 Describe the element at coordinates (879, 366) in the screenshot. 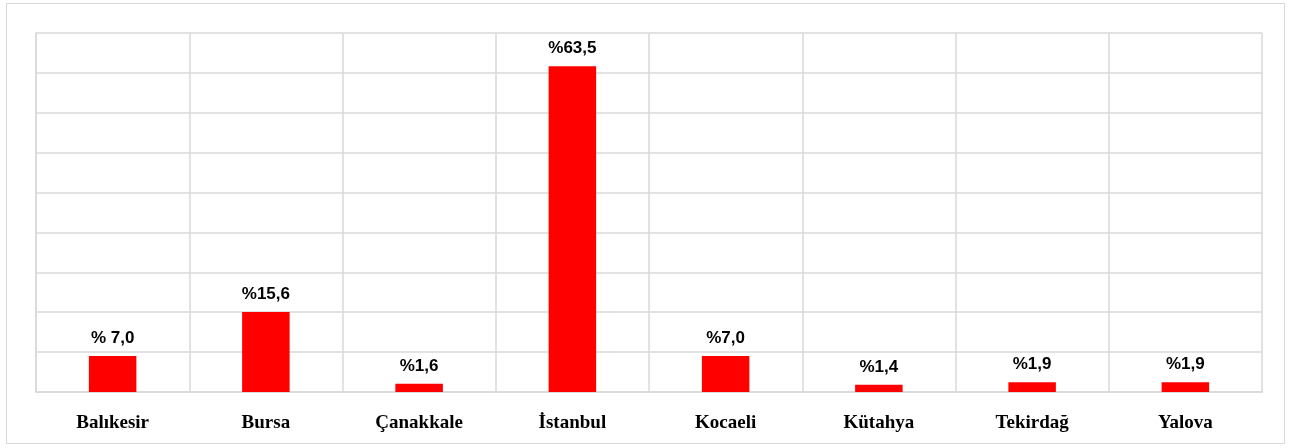

I see `data-label: %1,4` at that location.